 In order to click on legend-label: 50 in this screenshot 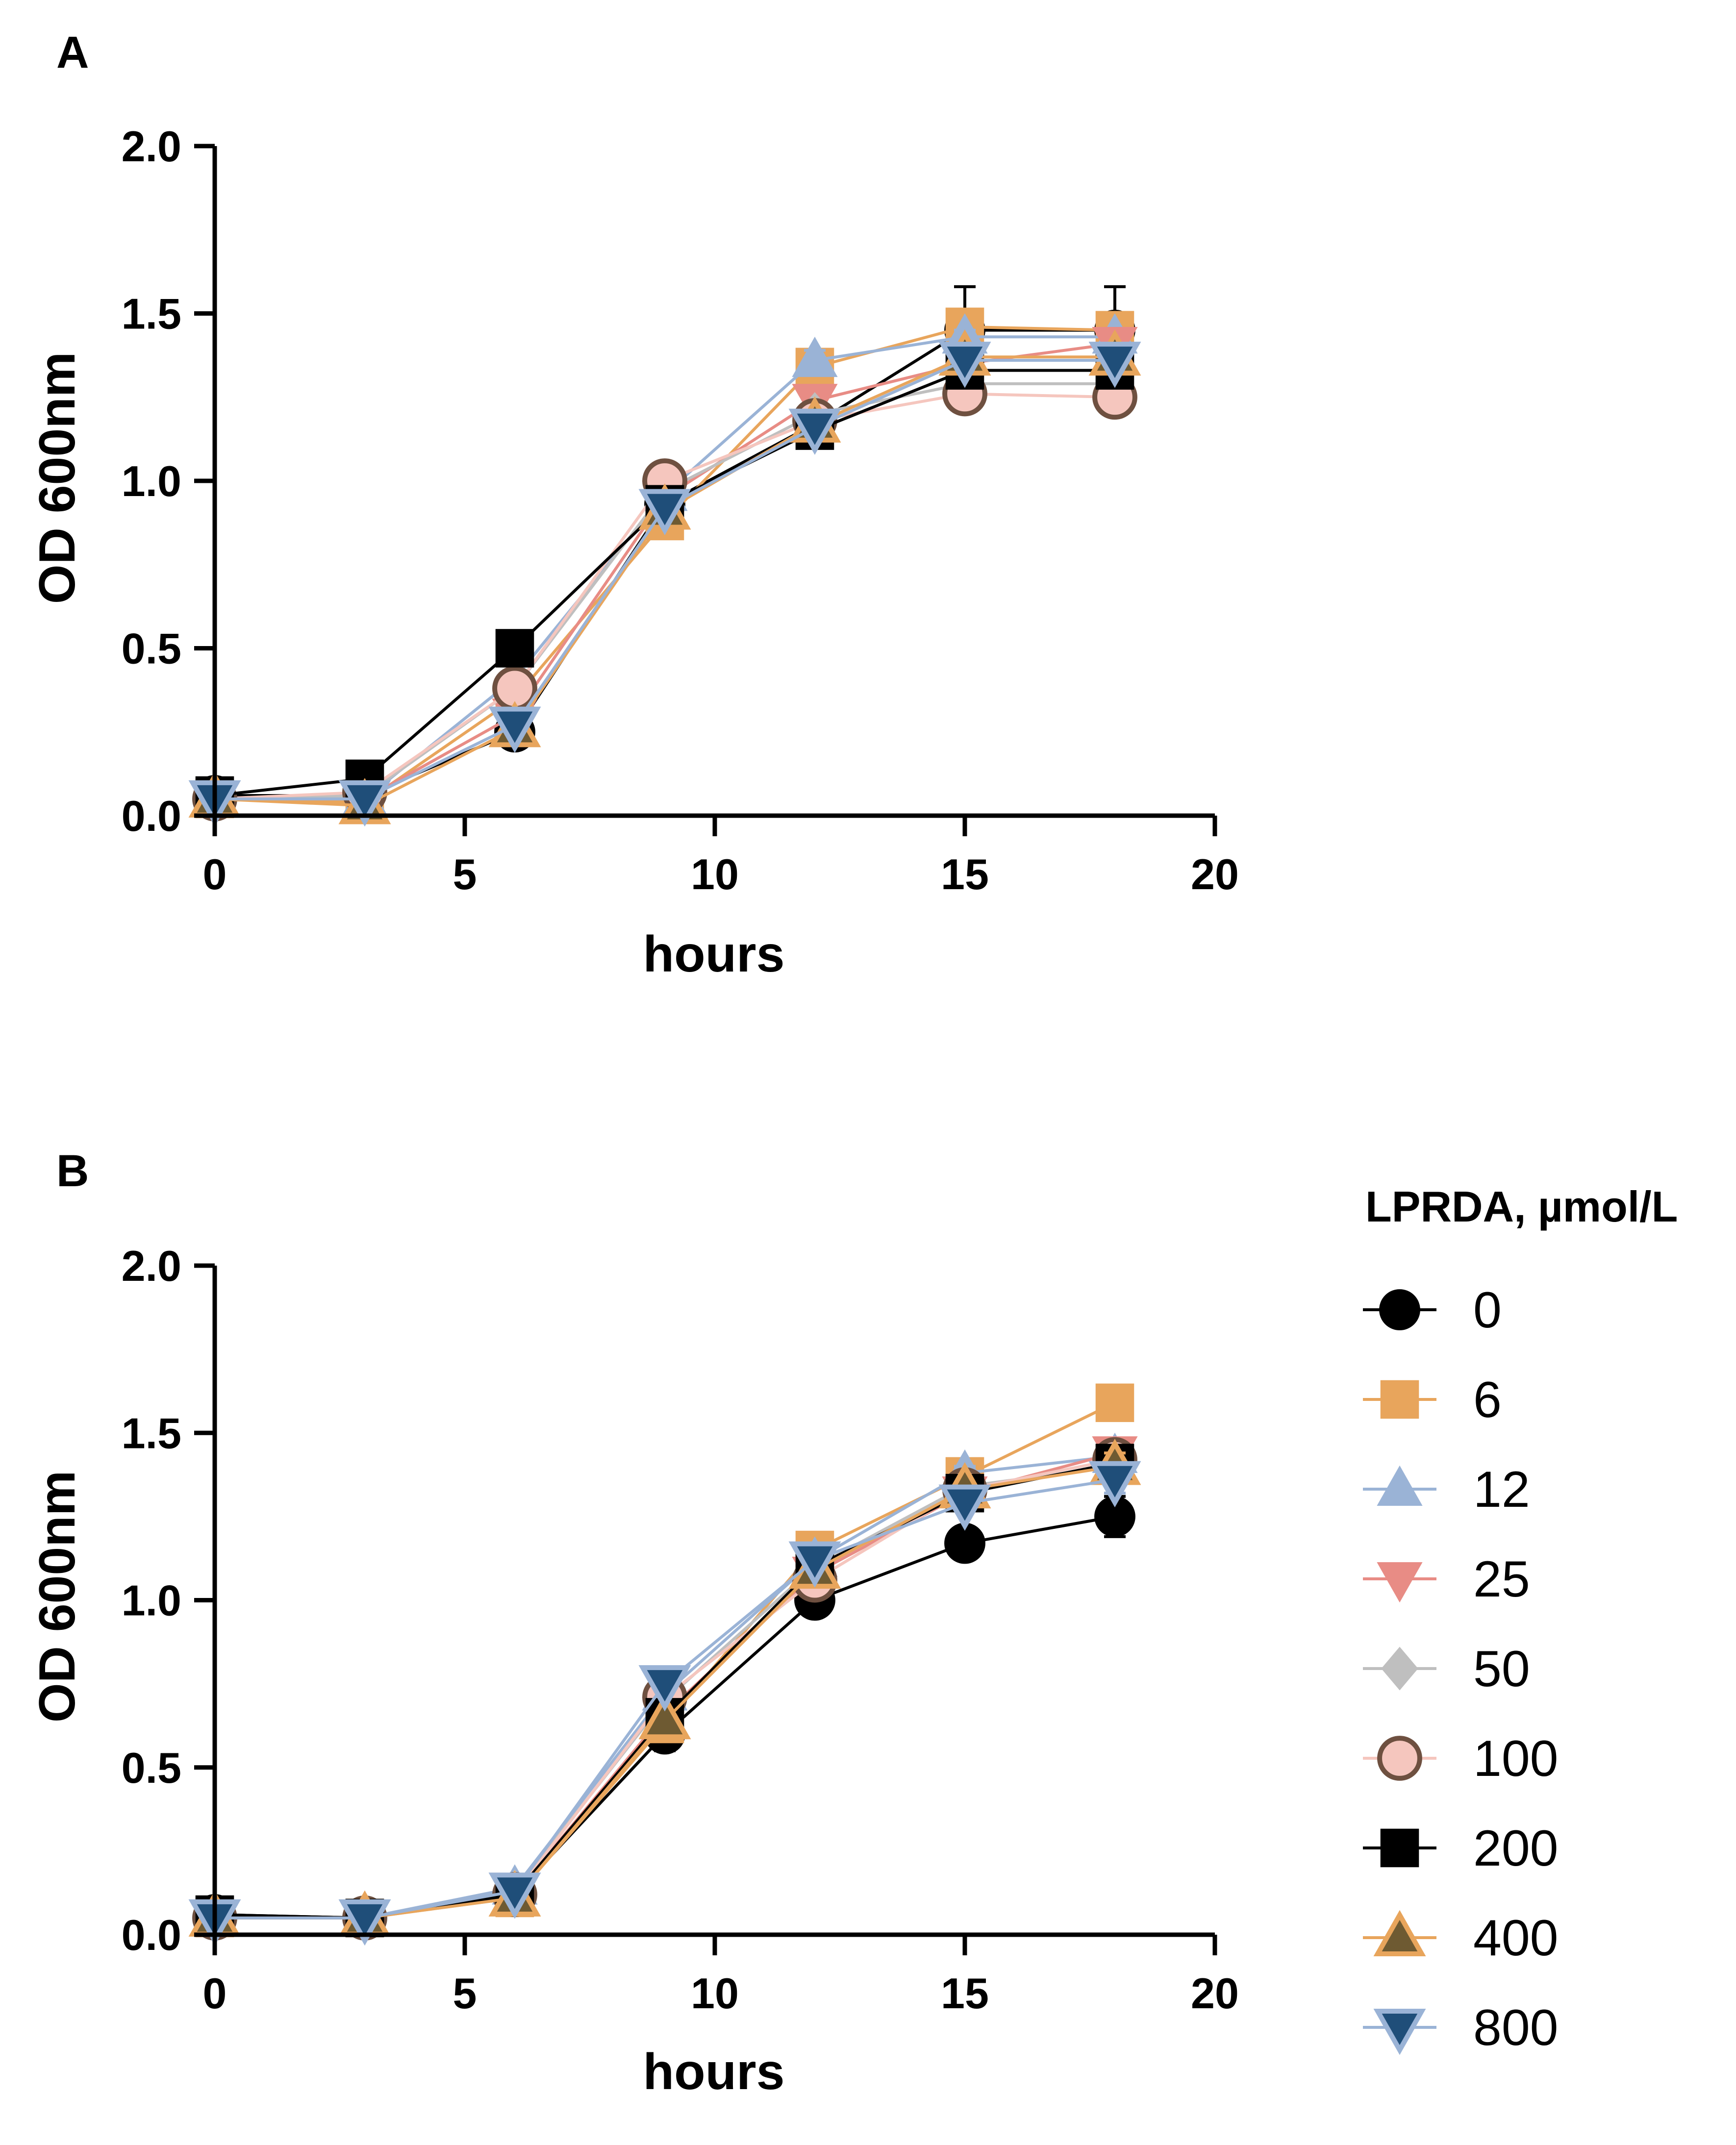, I will do `click(1501, 1669)`.